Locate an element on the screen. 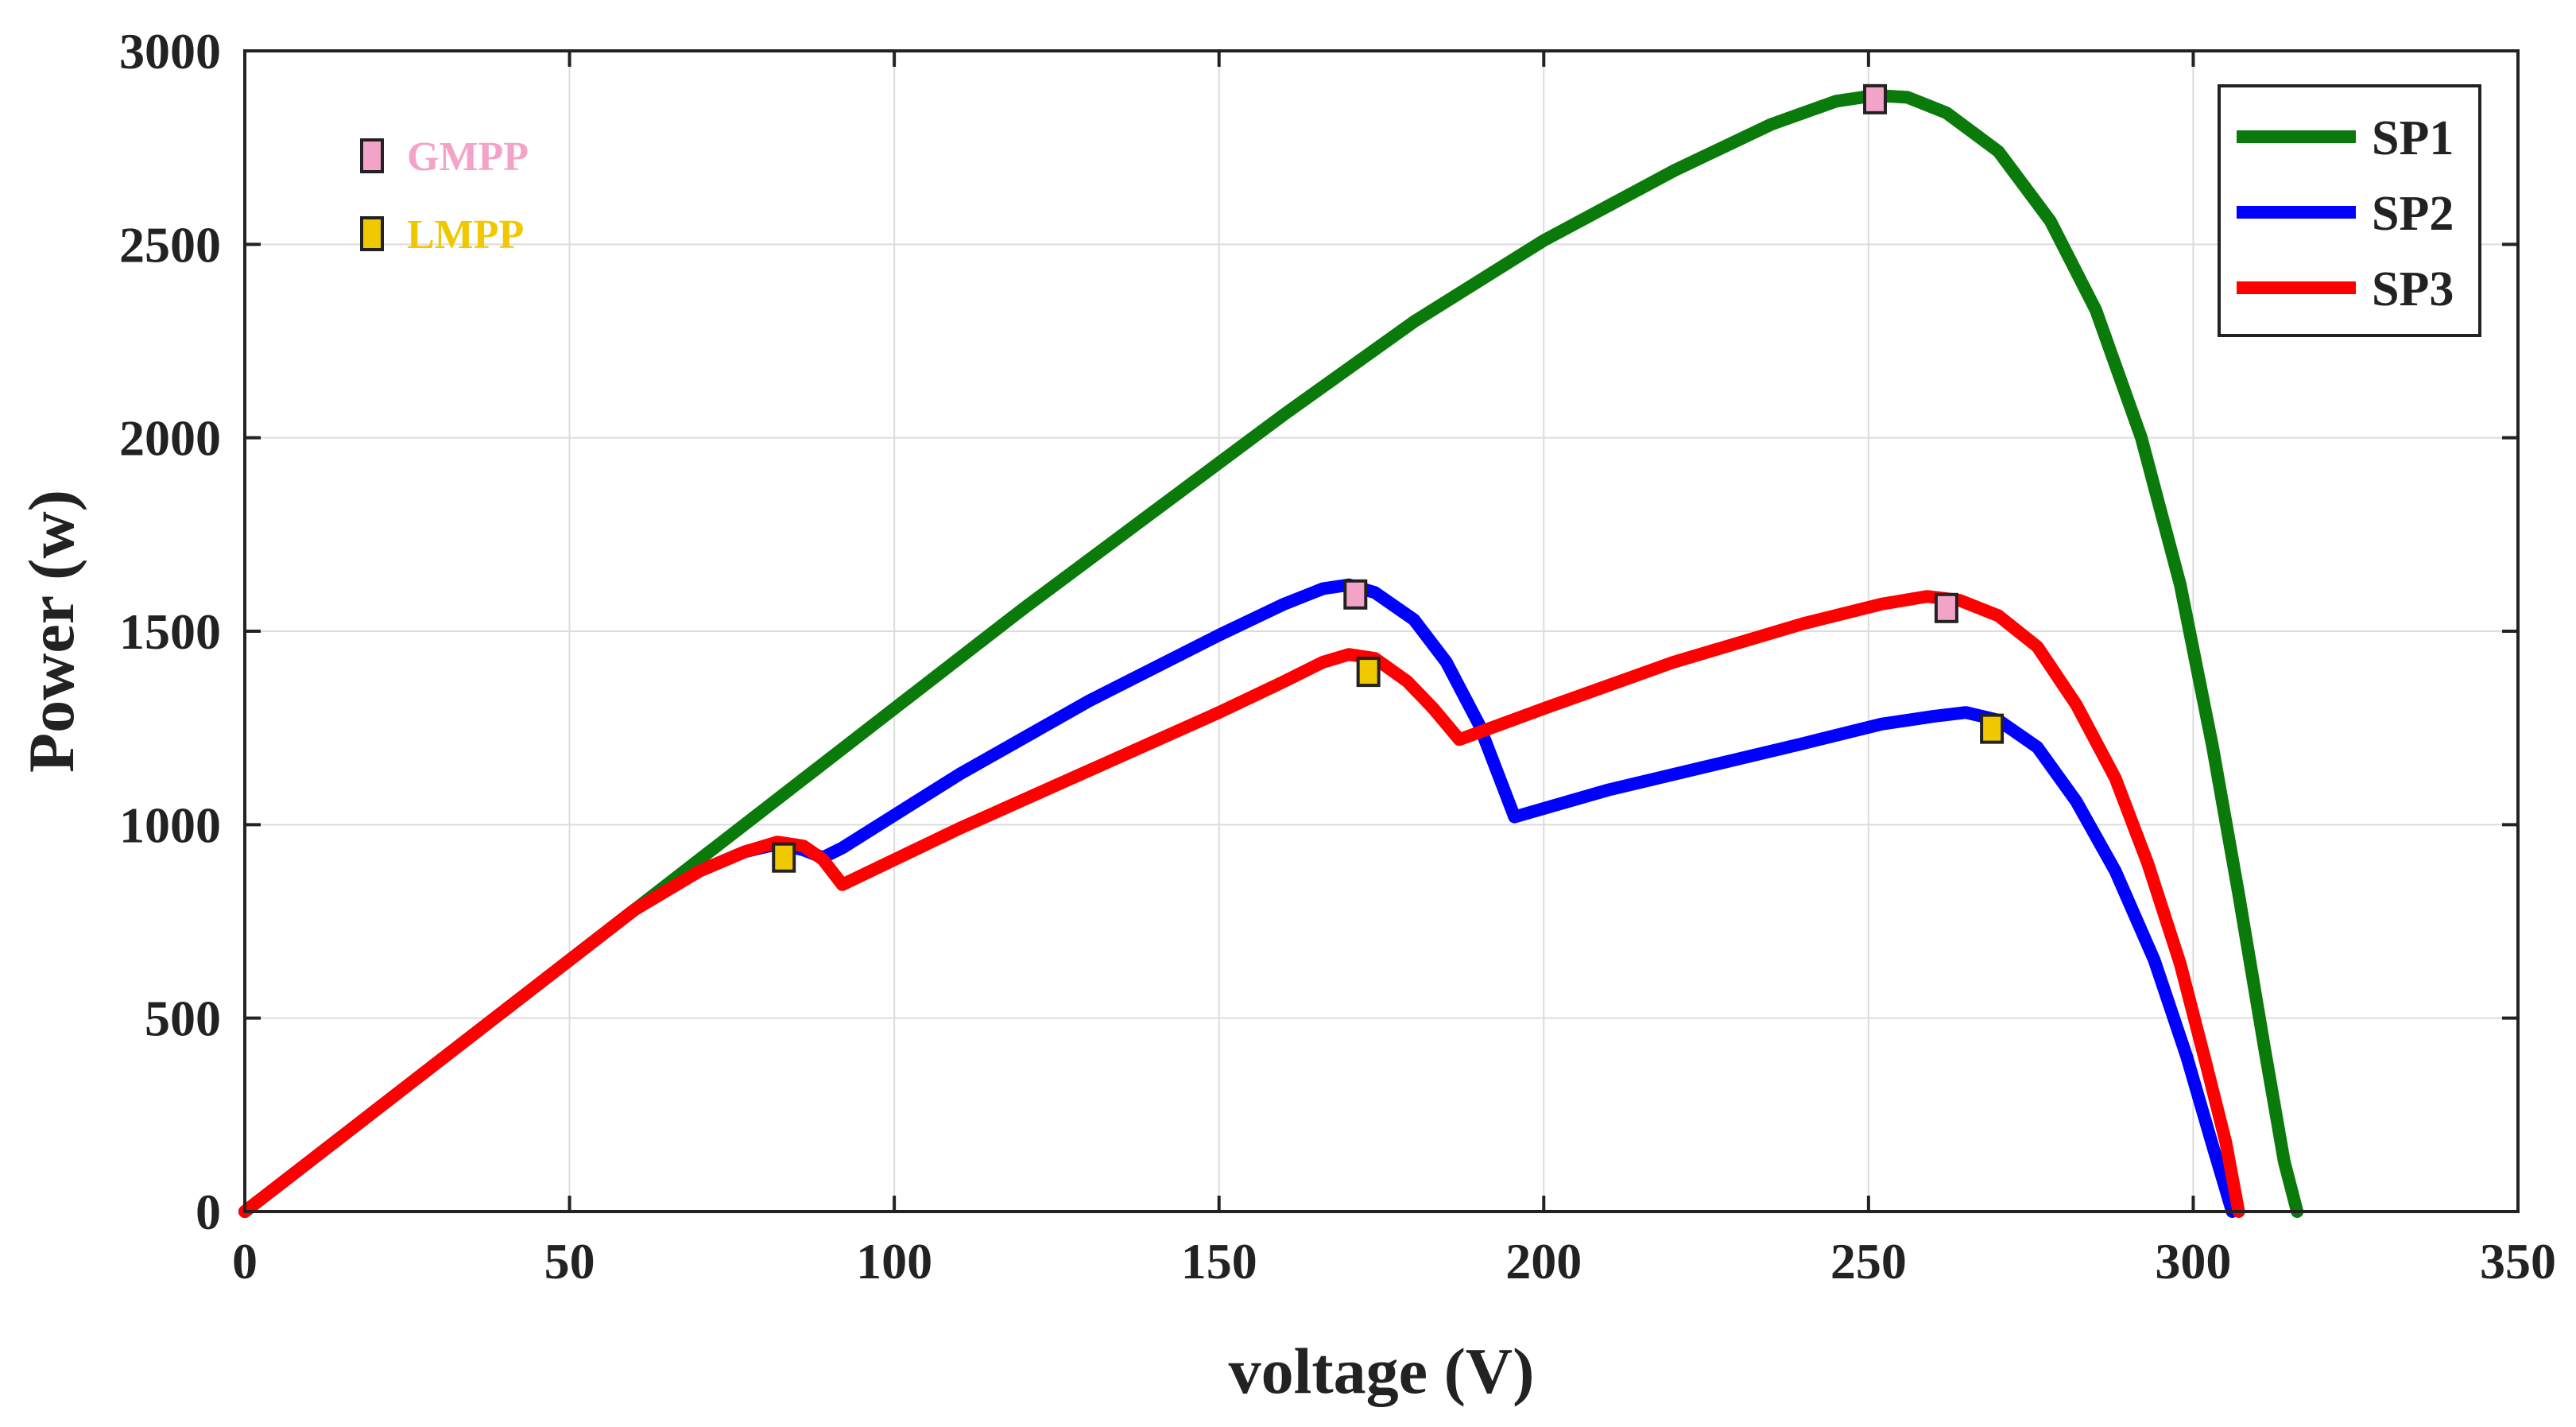 This screenshot has width=2576, height=1427. x-tick-label: 50 is located at coordinates (569, 1261).